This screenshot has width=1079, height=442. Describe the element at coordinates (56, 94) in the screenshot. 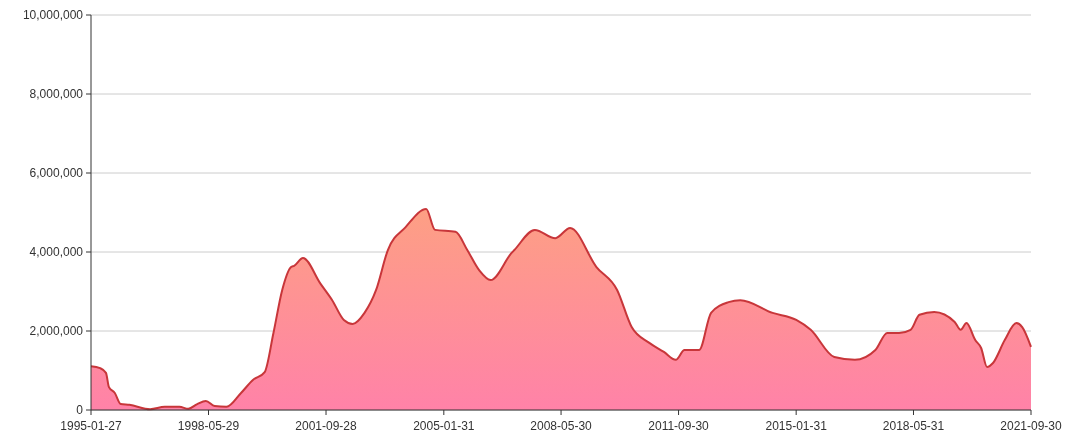

I see `y-tick-label: 8,000,000` at that location.